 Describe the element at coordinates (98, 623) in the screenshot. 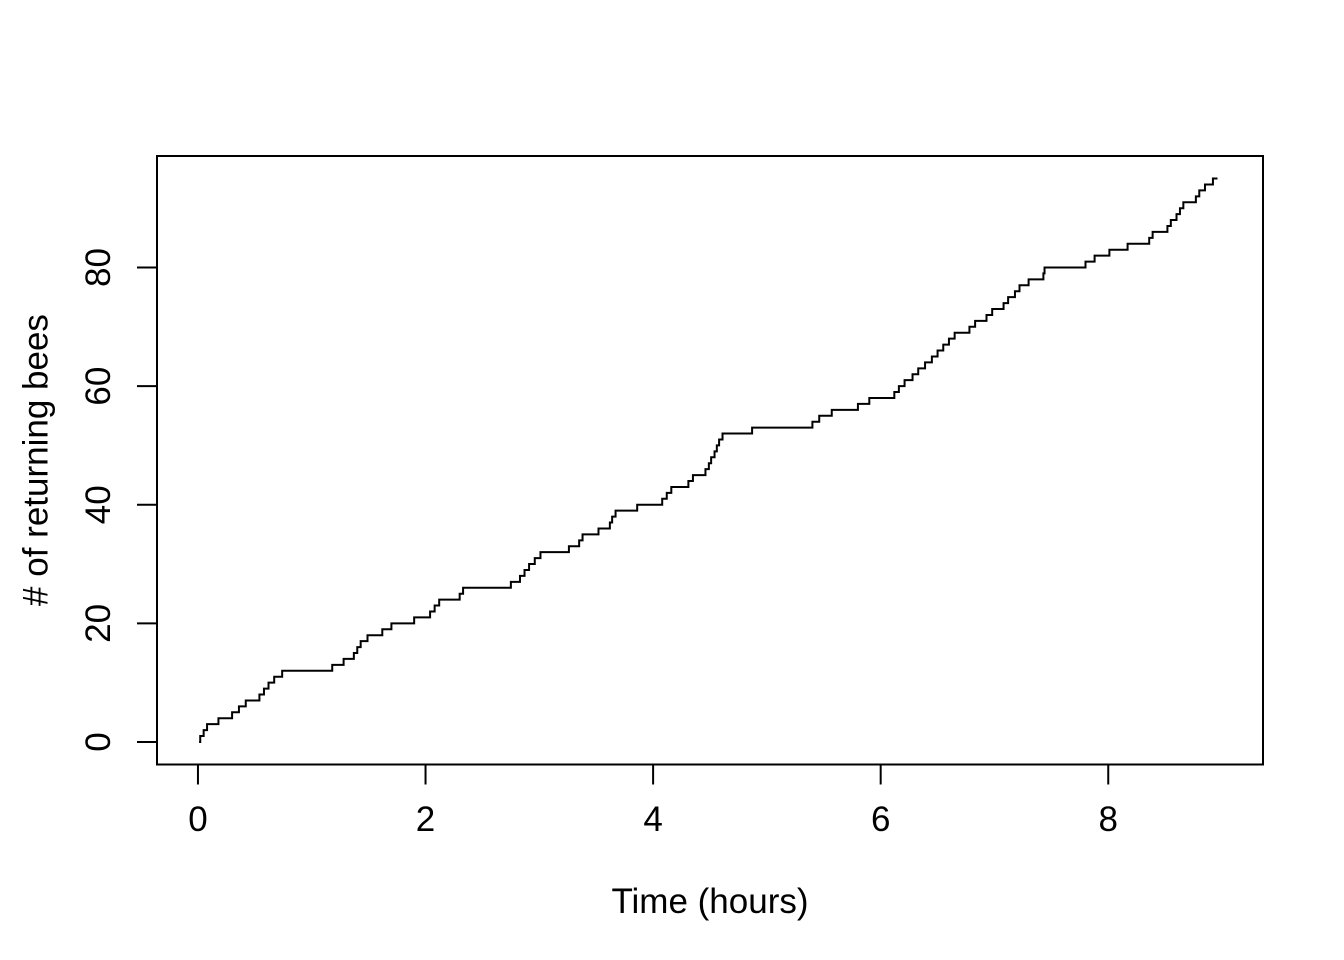

I see `y-tick-label: 20` at that location.